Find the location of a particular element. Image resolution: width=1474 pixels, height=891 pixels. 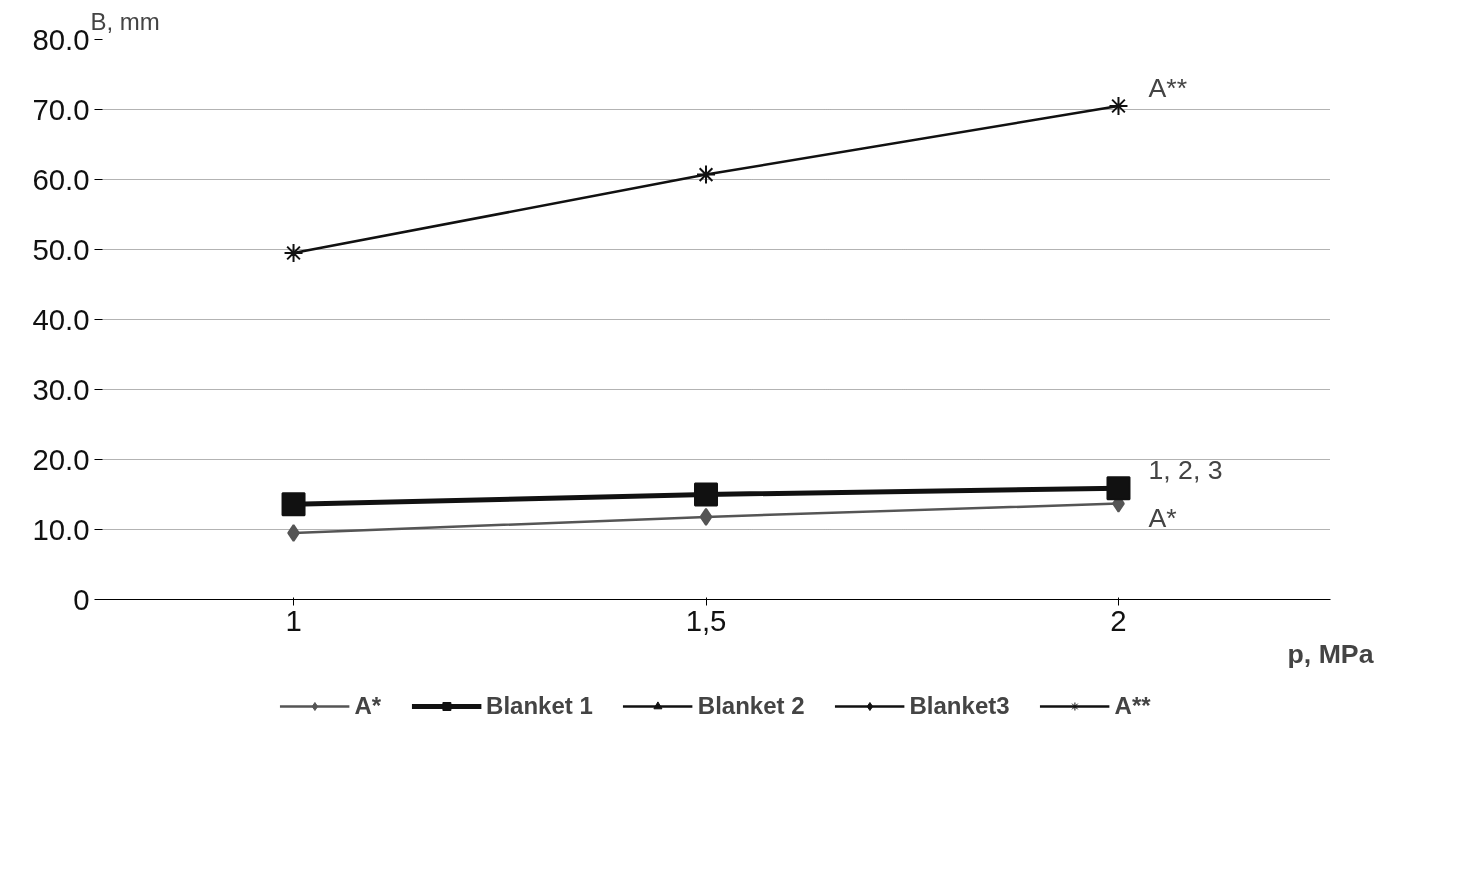

legend-label: A* is located at coordinates (368, 706).